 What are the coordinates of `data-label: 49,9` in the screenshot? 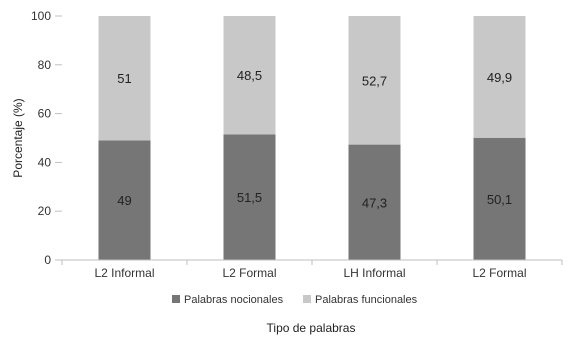 It's located at (499, 77).